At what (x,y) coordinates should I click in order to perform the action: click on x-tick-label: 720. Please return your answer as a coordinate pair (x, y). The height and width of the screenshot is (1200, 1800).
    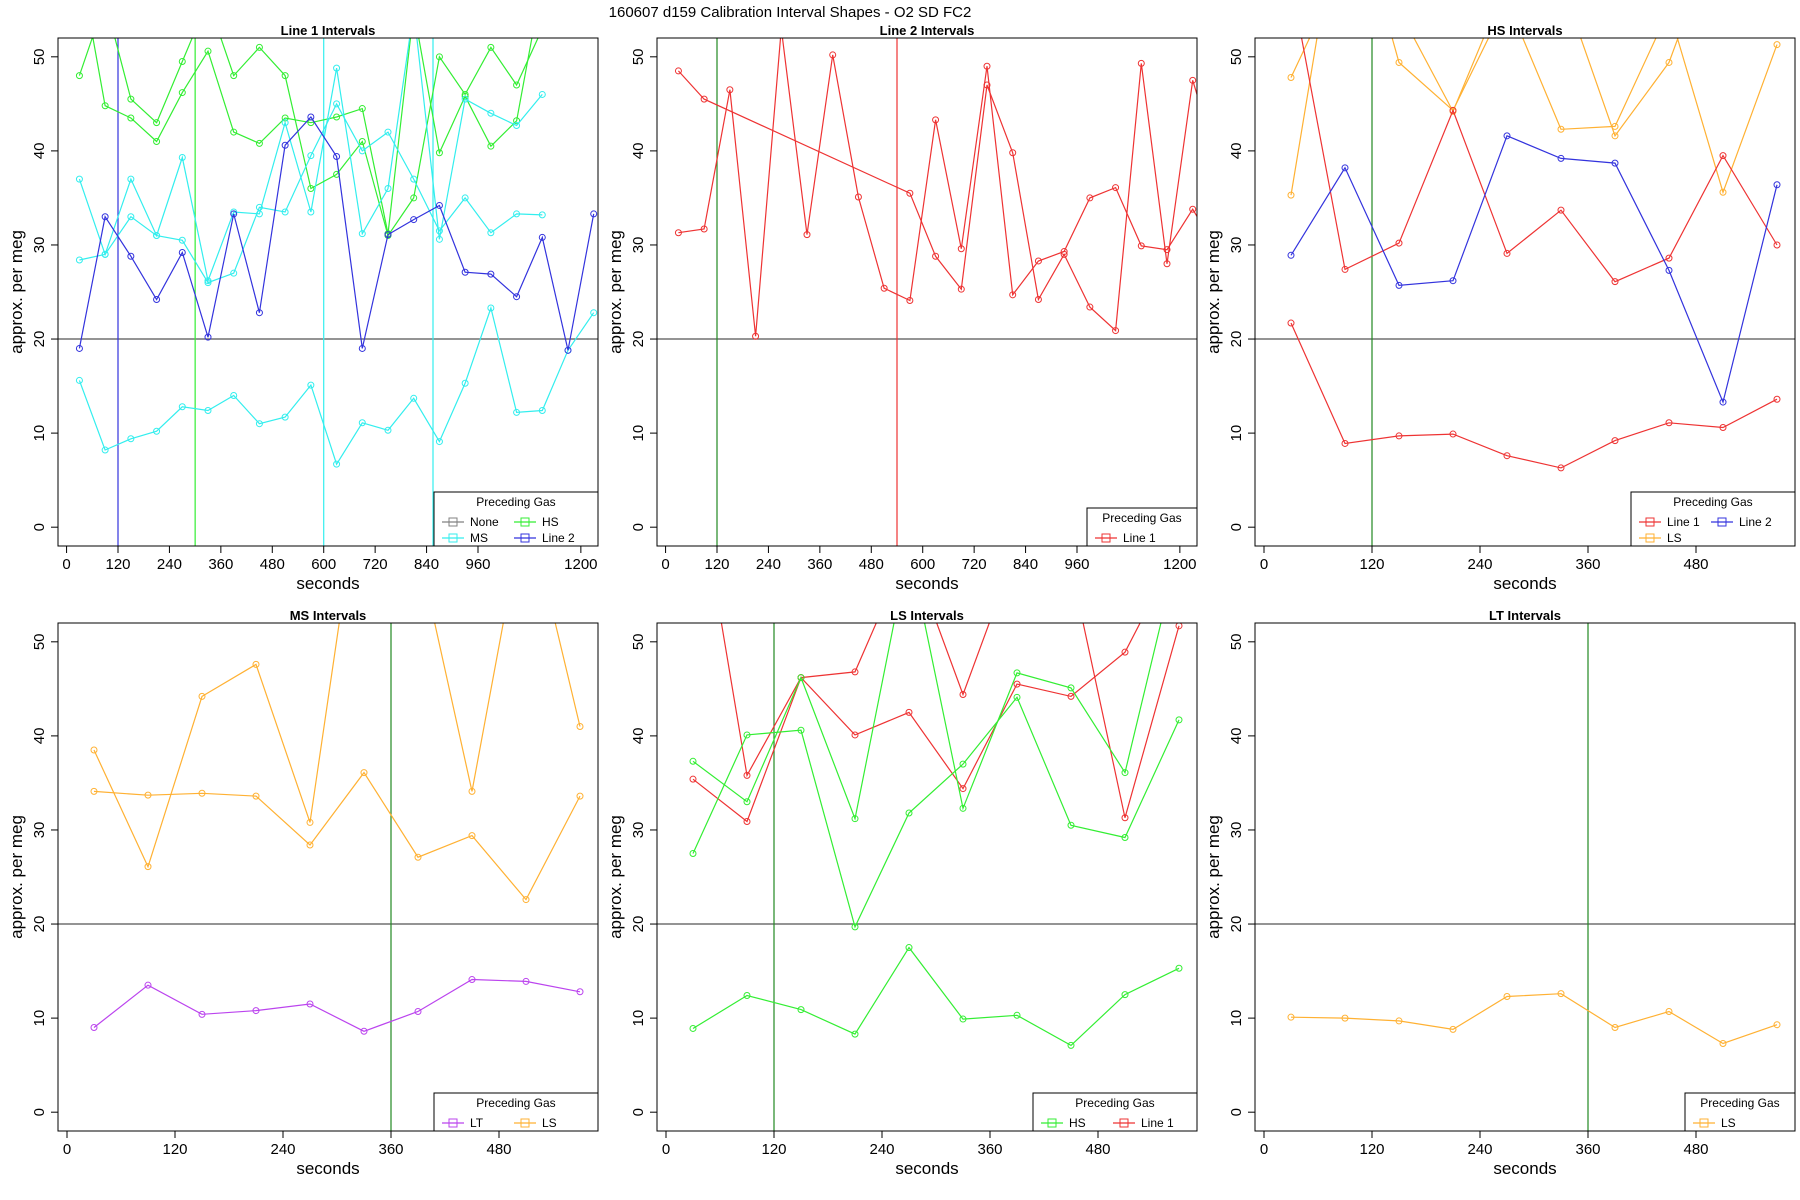
    Looking at the image, I should click on (974, 564).